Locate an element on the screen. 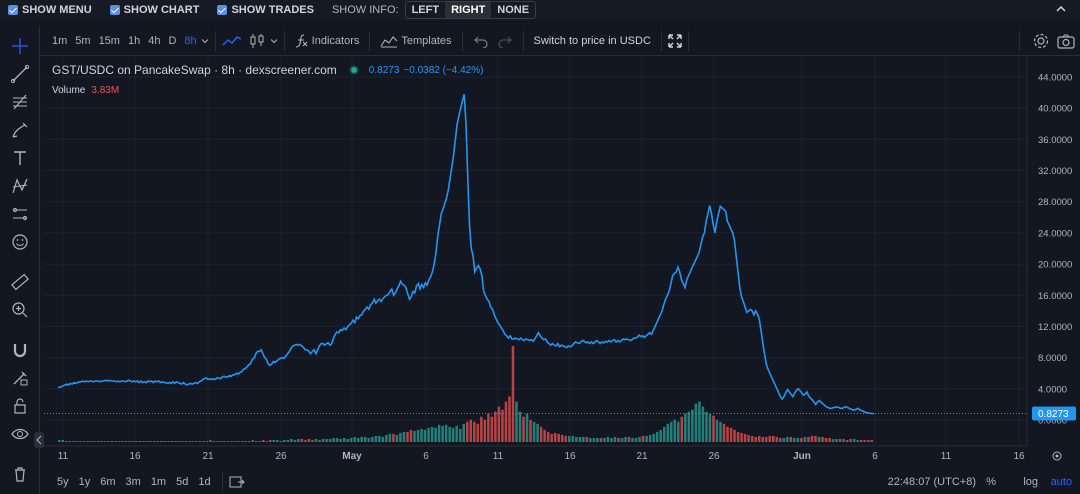 Image resolution: width=1080 pixels, height=494 pixels. timeframe-4h: 4h is located at coordinates (154, 40).